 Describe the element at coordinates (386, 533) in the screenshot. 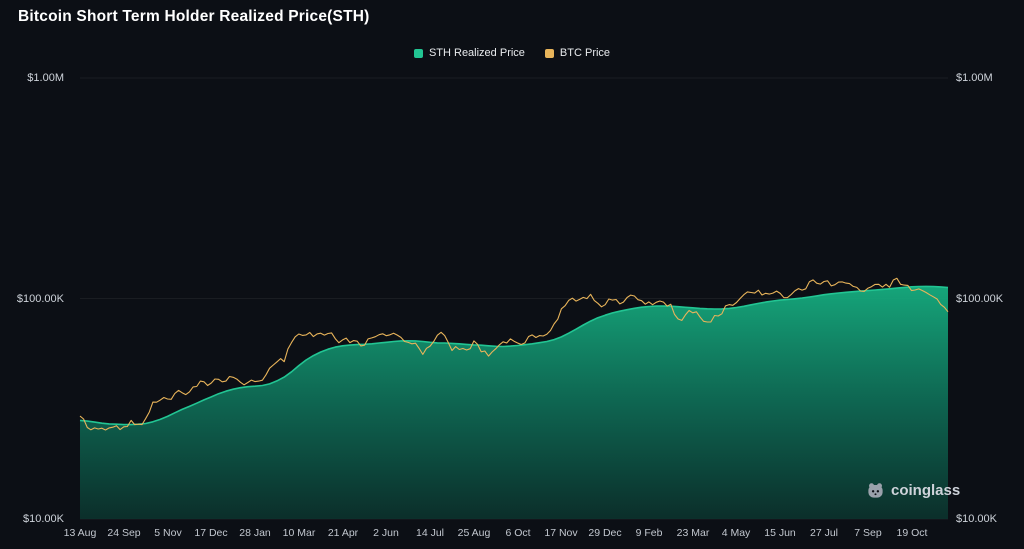

I see `x-axis-label: 2 Jun` at that location.